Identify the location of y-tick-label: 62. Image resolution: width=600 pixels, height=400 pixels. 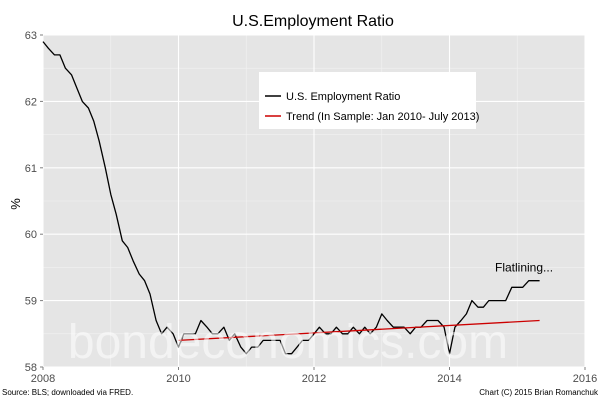
(31, 102).